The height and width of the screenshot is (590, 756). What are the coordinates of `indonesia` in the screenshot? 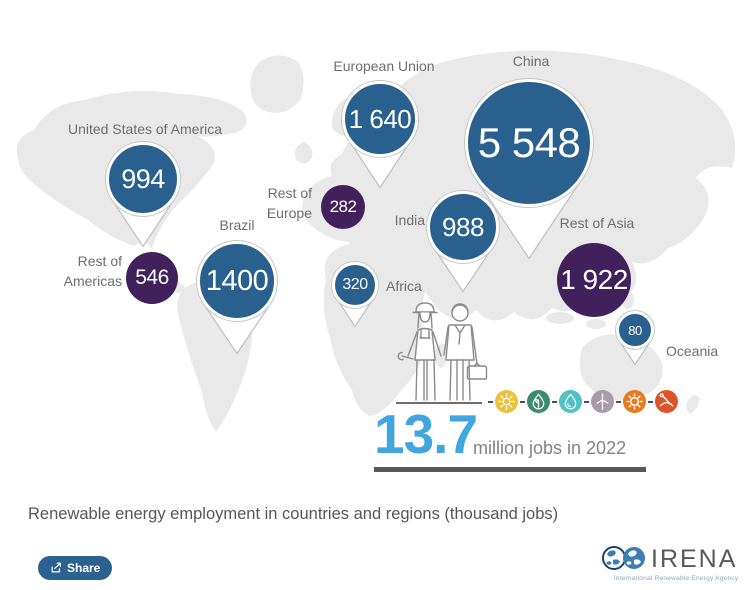 It's located at (560, 318).